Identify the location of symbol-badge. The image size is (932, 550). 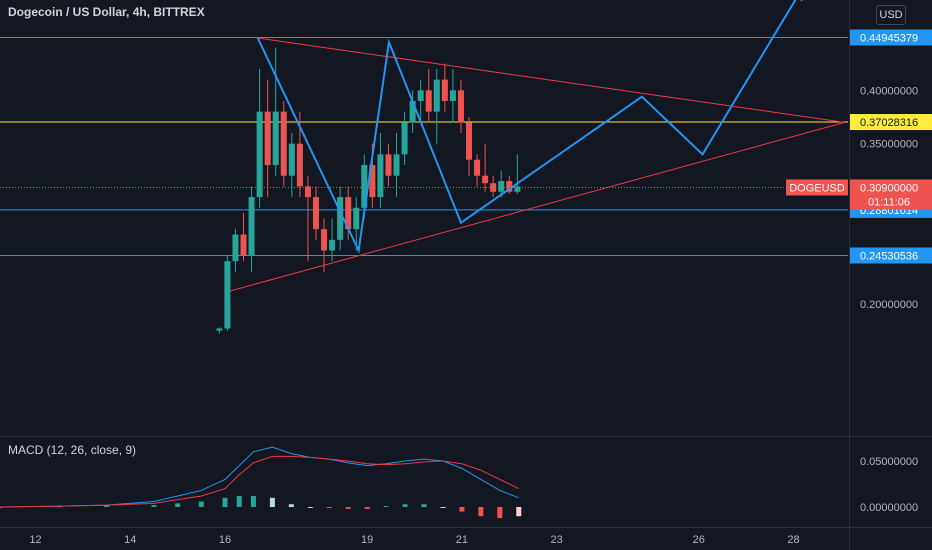
(817, 187).